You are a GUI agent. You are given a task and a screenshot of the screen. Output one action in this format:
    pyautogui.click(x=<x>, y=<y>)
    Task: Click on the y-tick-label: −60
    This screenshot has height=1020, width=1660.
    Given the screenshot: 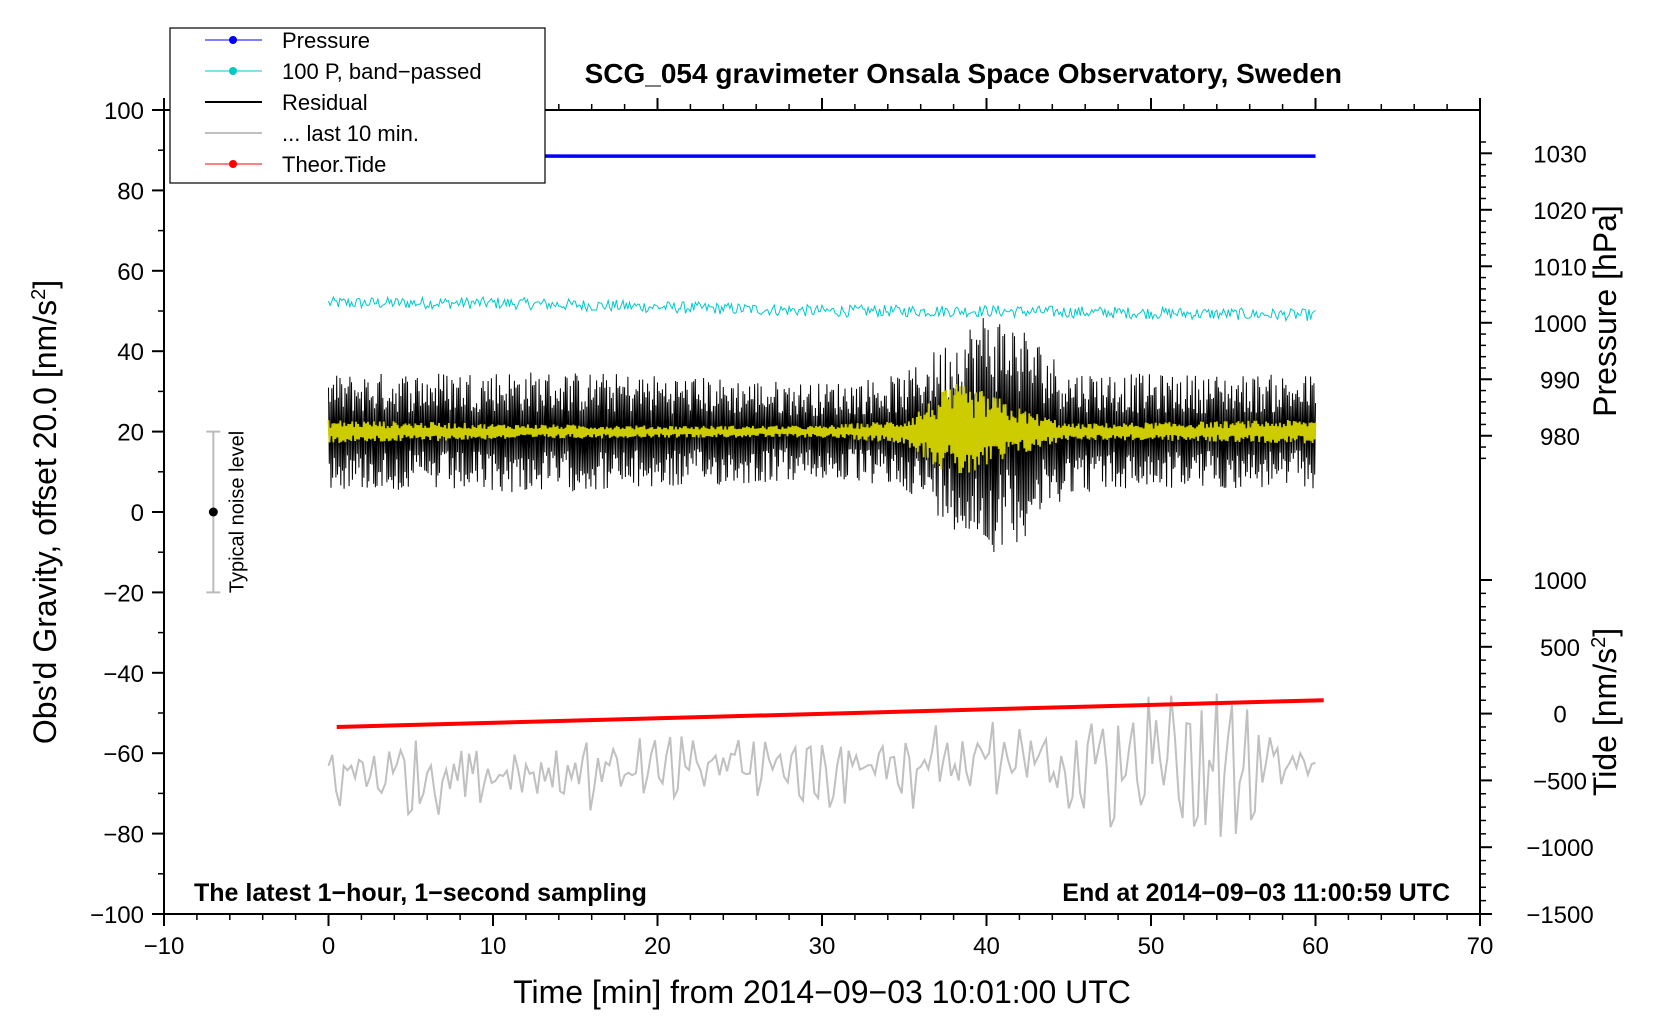 What is the action you would take?
    pyautogui.click(x=123, y=754)
    